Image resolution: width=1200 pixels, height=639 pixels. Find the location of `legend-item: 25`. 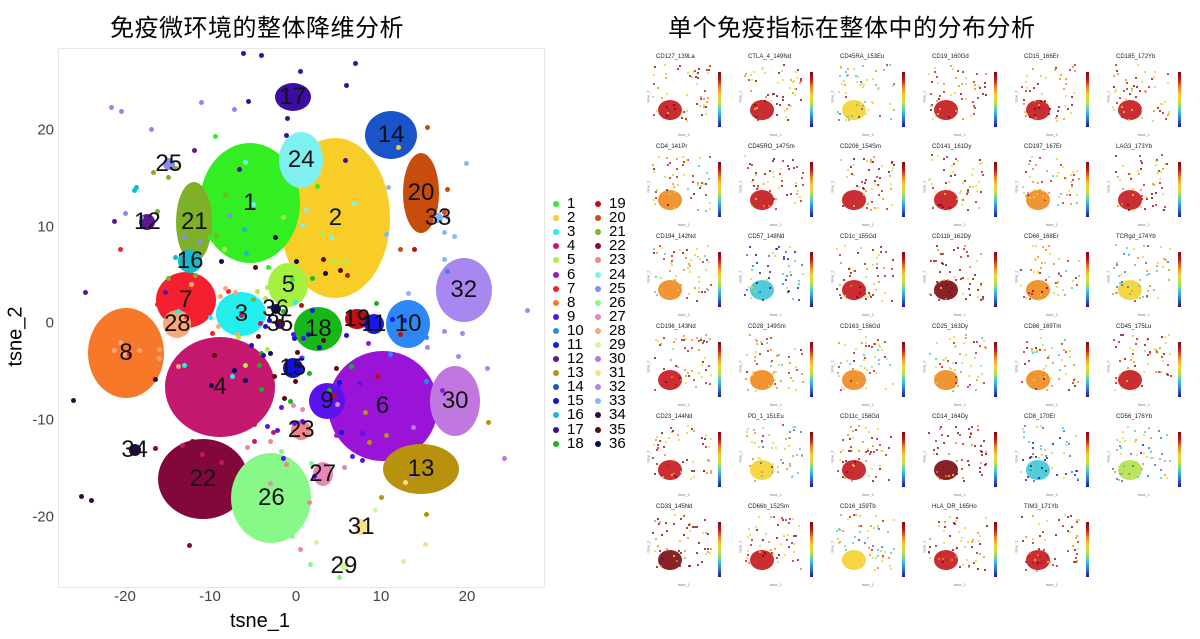

legend-item: 25 is located at coordinates (611, 288).